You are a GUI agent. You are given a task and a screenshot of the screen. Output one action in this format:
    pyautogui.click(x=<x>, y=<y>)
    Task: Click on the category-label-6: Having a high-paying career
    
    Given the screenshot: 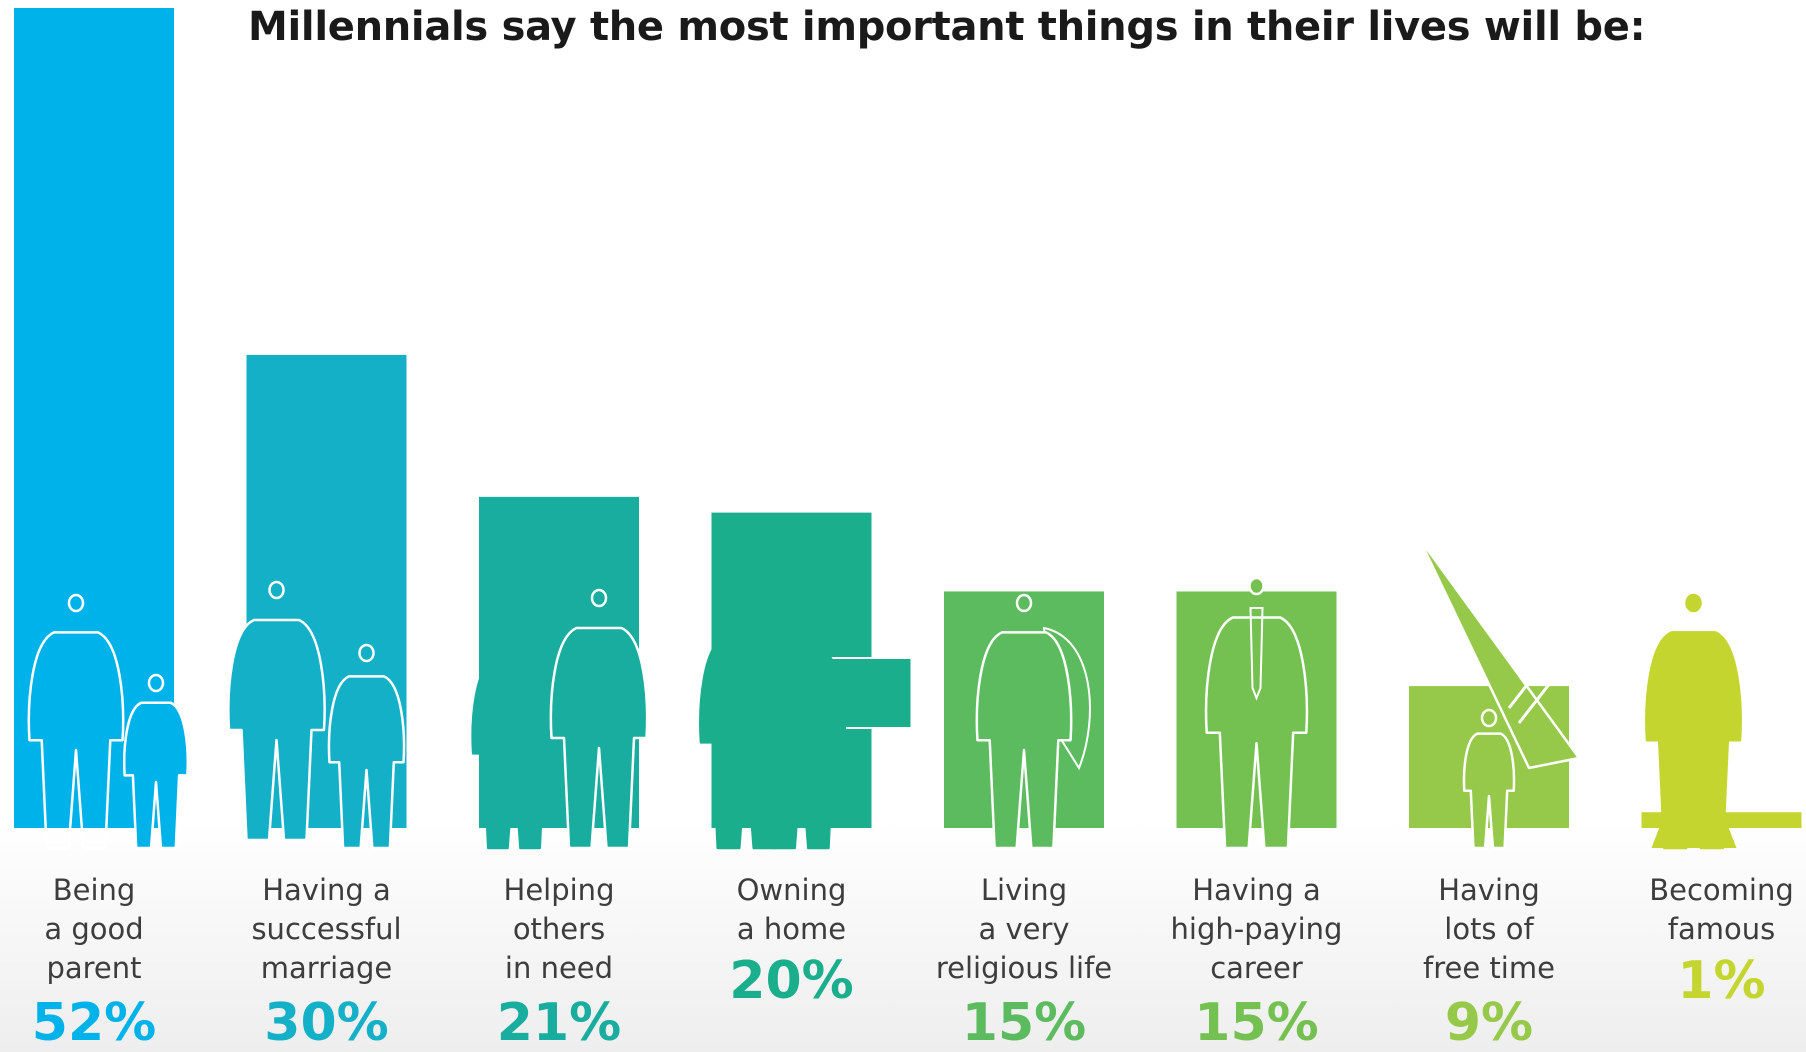 What is the action you would take?
    pyautogui.click(x=1257, y=929)
    